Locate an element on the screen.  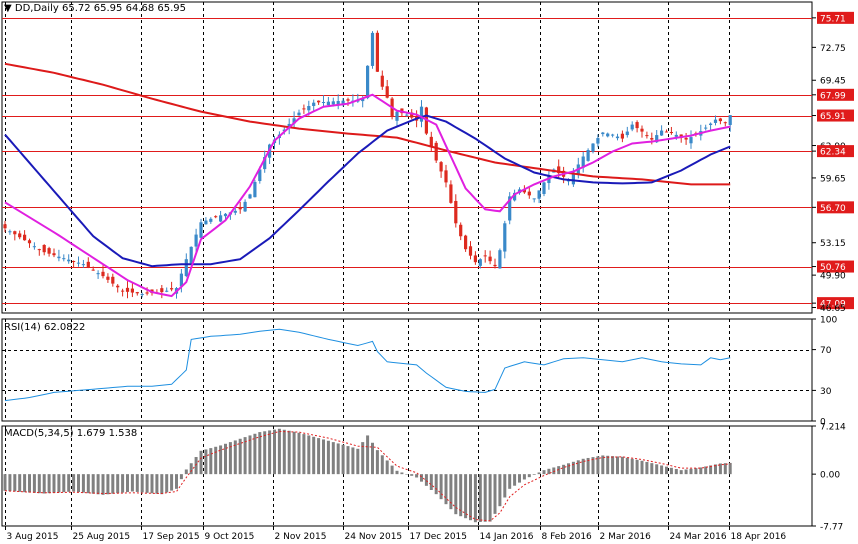
x-tick-label: 18 Apr 2016 is located at coordinates (759, 537).